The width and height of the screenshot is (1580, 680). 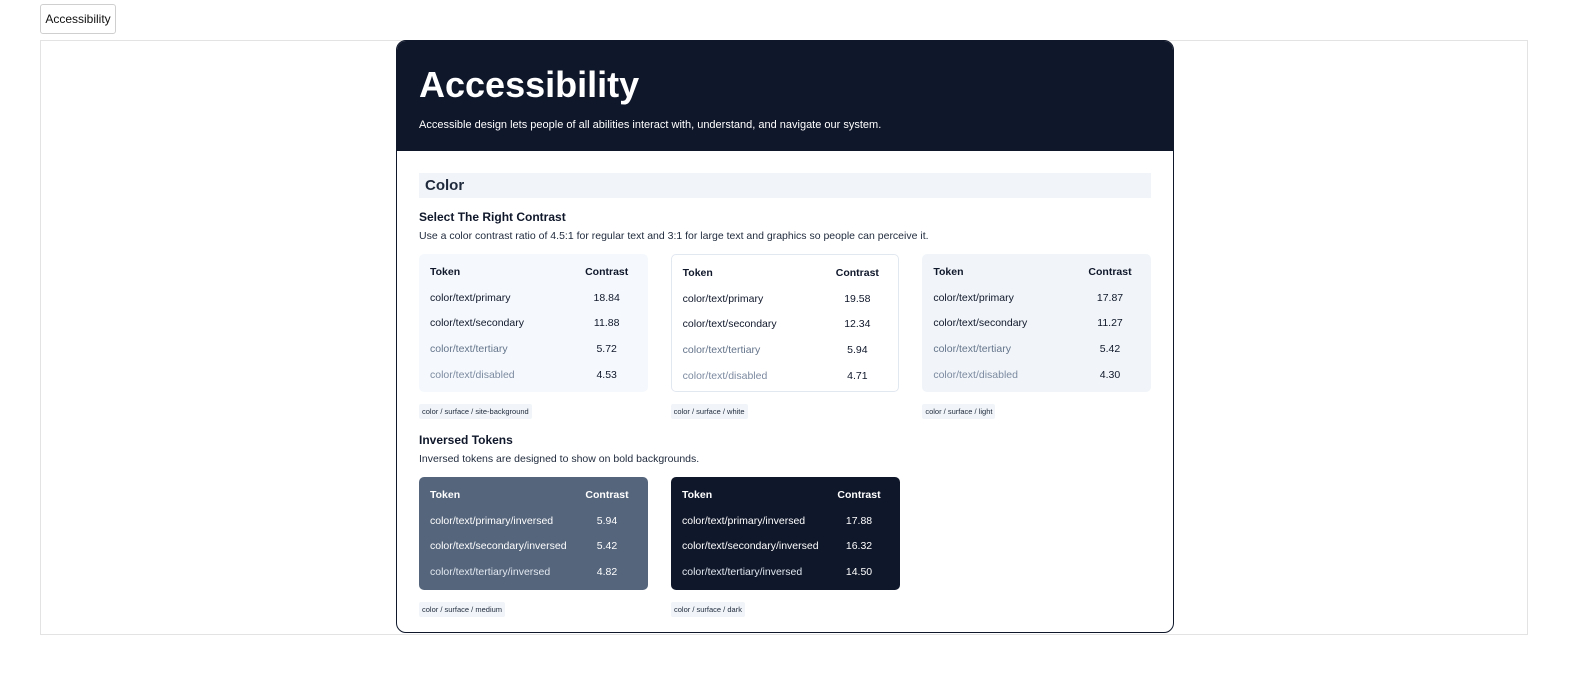 I want to click on surface-tag: color / surface / white, so click(x=709, y=411).